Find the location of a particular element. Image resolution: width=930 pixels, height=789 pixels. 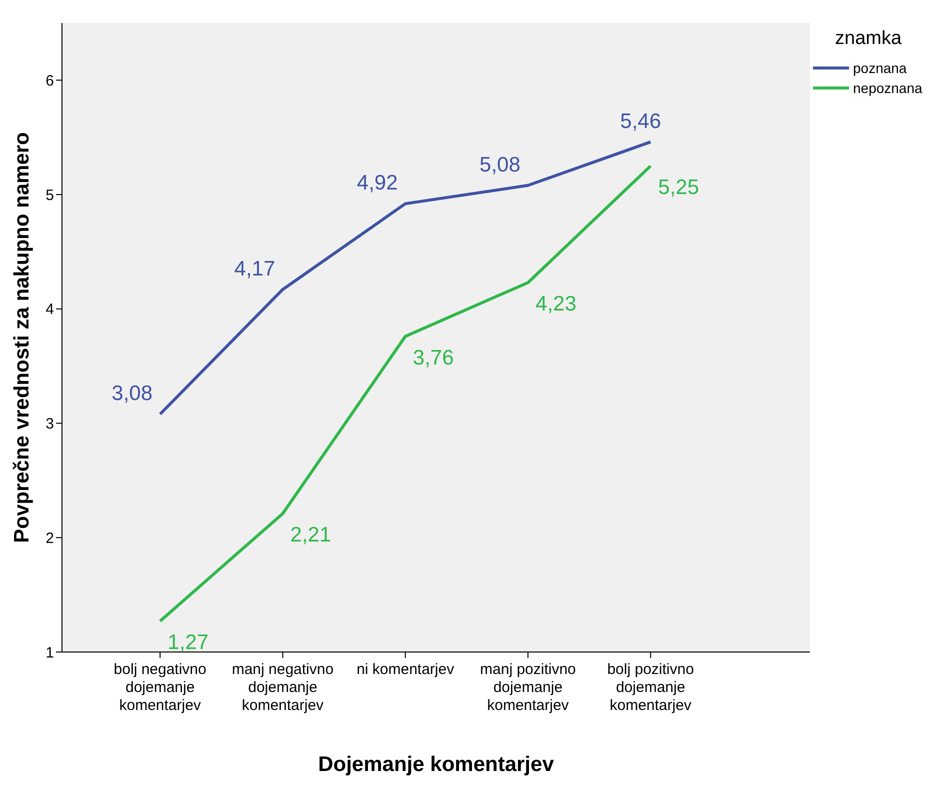

x-tick-label: bolj negativno dojemanje komentarjev is located at coordinates (160, 687).